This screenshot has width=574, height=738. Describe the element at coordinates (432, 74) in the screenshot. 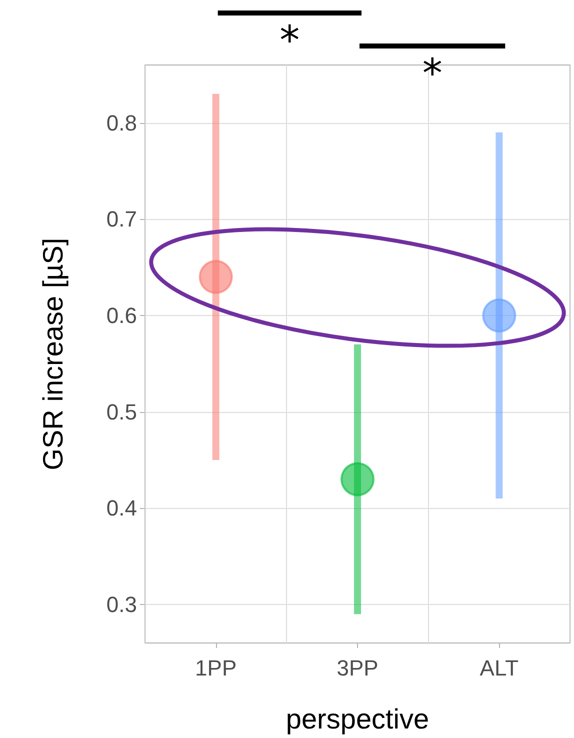

I see `annotation: *` at that location.